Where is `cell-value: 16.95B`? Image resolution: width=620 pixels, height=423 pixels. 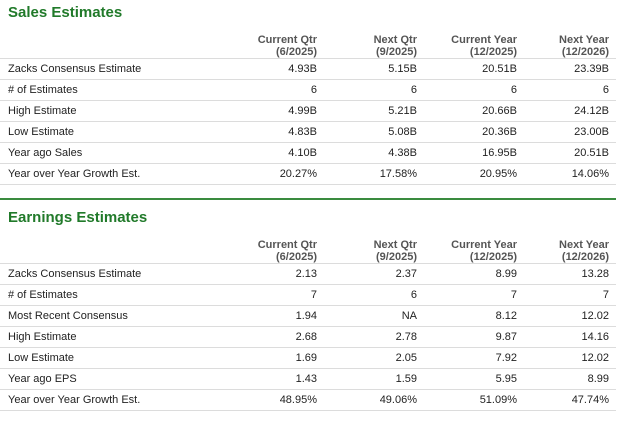
cell-value: 16.95B is located at coordinates (474, 153).